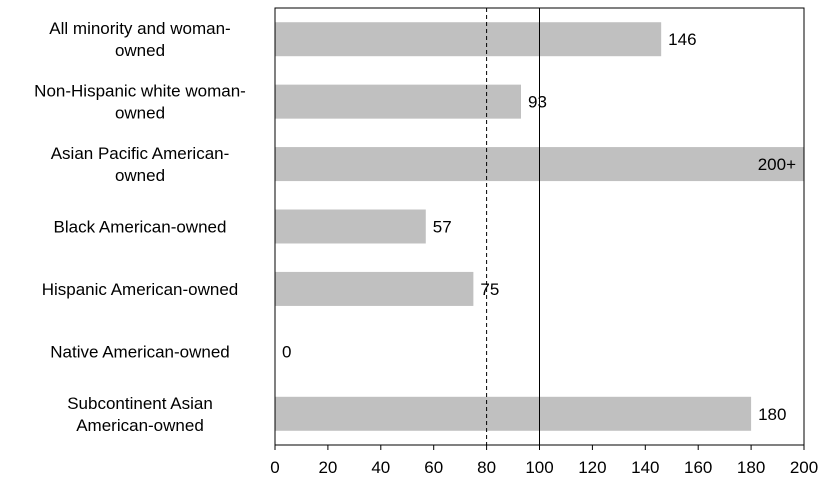 Image resolution: width=826 pixels, height=489 pixels. Describe the element at coordinates (380, 467) in the screenshot. I see `x-tick-label: 40` at that location.